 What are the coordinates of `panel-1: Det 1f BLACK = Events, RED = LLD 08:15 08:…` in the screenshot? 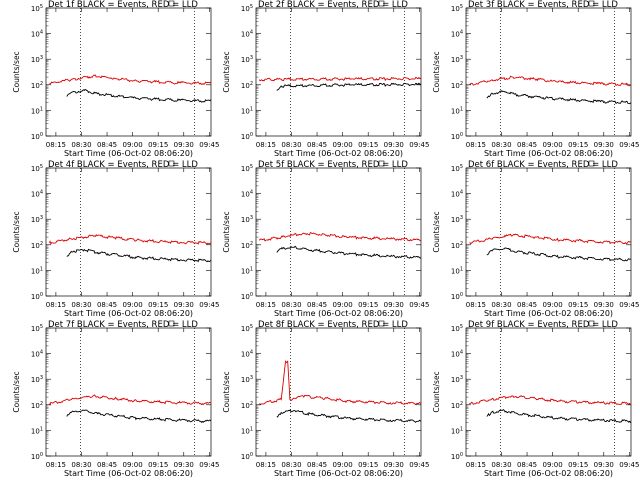 It's located at (115, 79).